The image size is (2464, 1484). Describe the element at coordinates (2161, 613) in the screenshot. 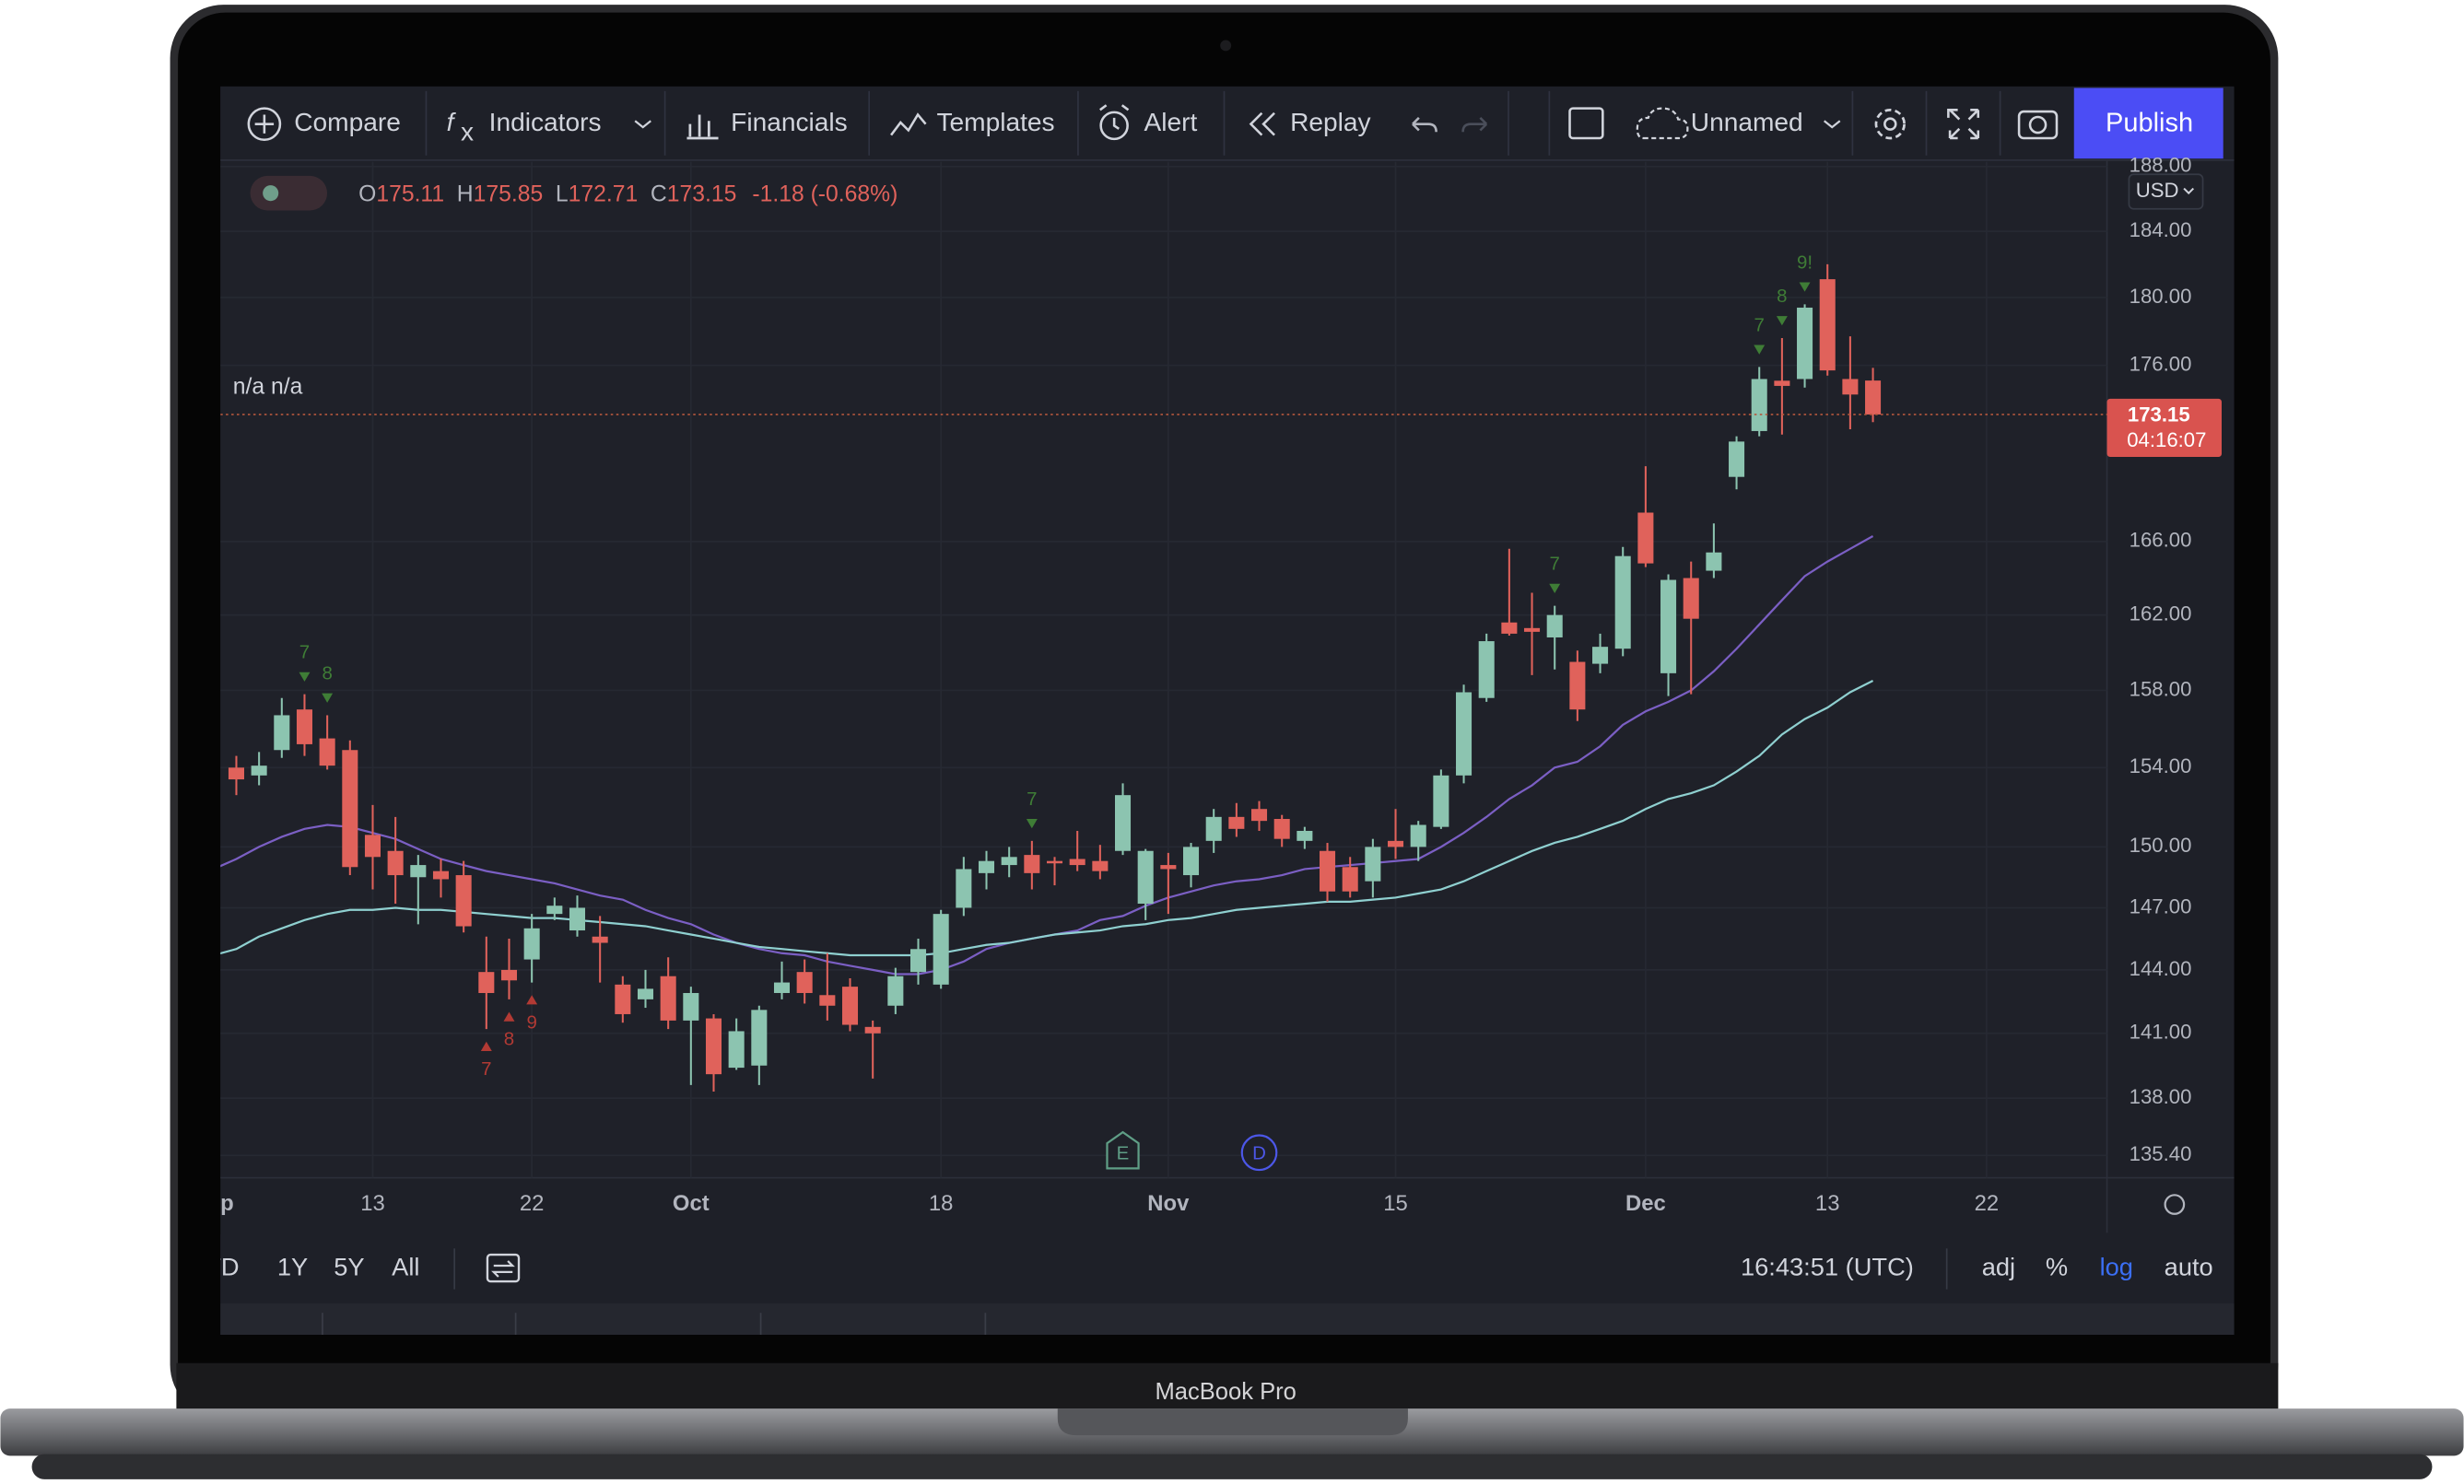

I see `y-tick-label: 162.00` at that location.